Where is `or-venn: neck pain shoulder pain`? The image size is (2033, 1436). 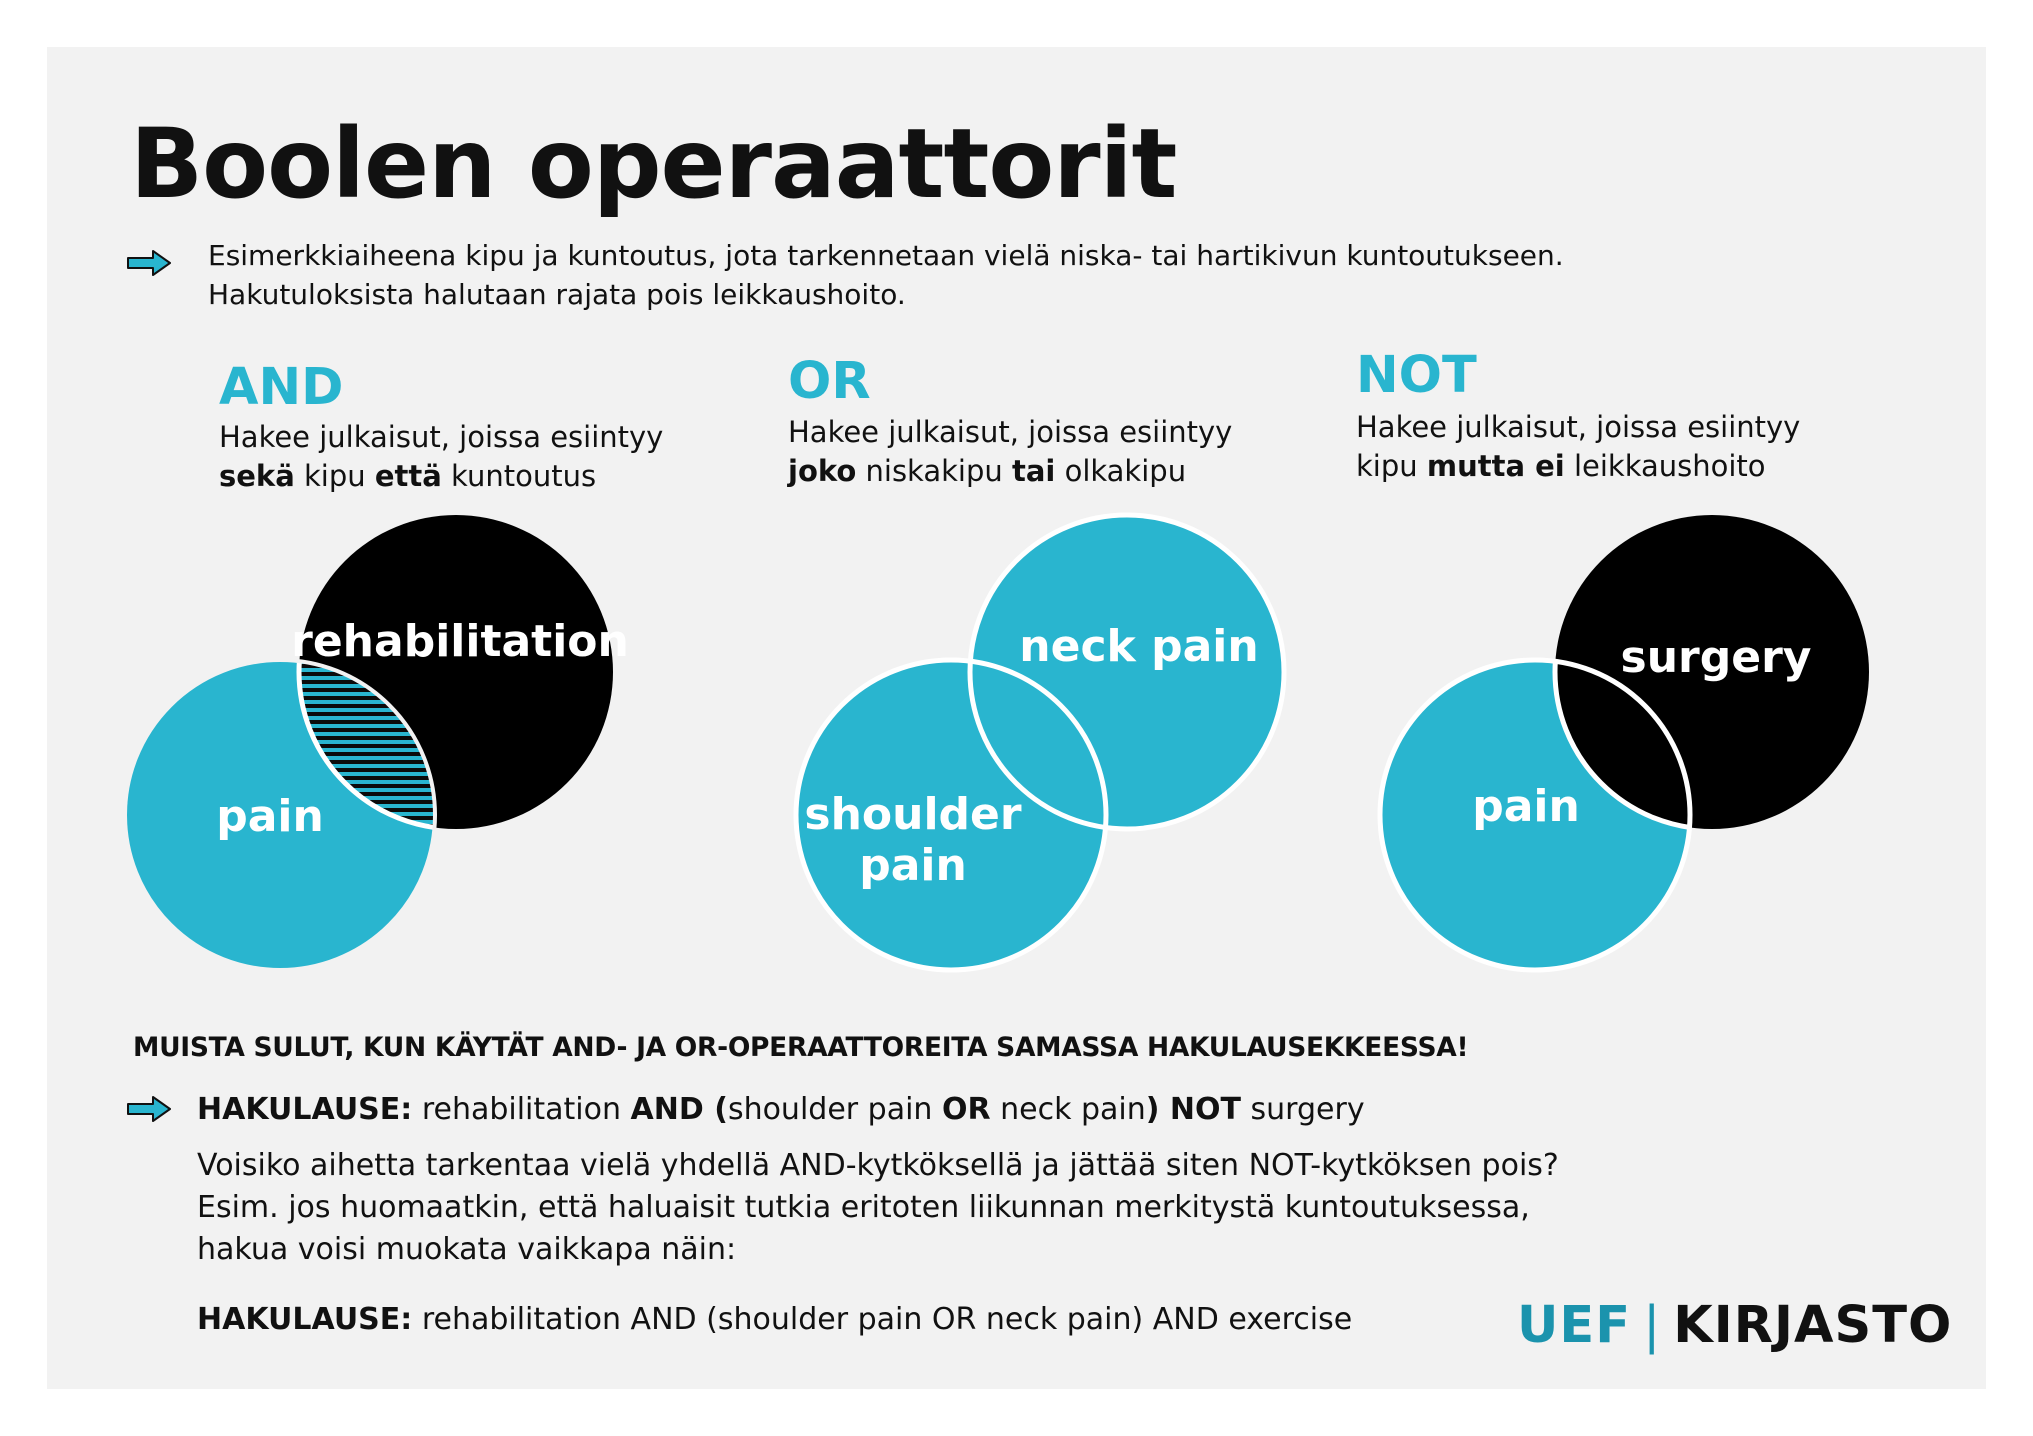 or-venn: neck pain shoulder pain is located at coordinates (1040, 742).